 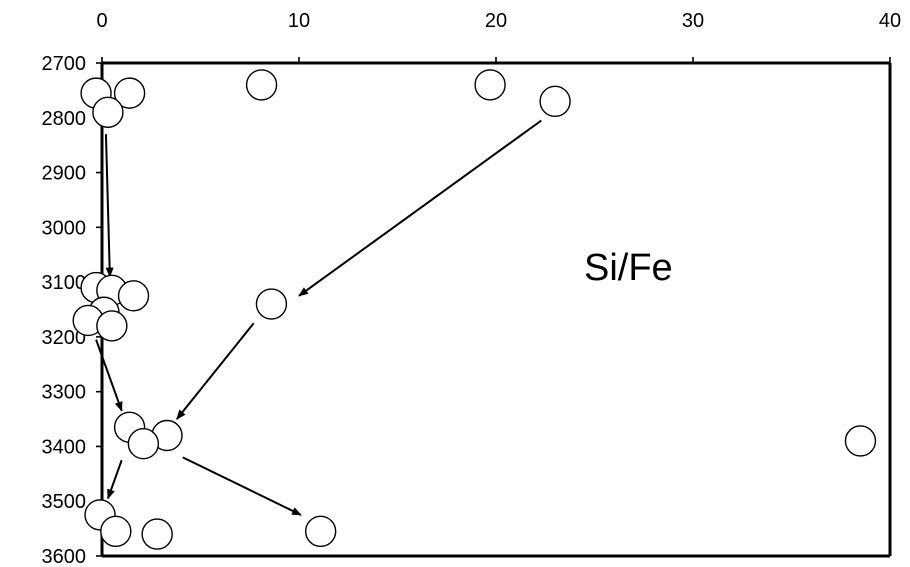 I want to click on y-tick-label: 2800, so click(x=64, y=119).